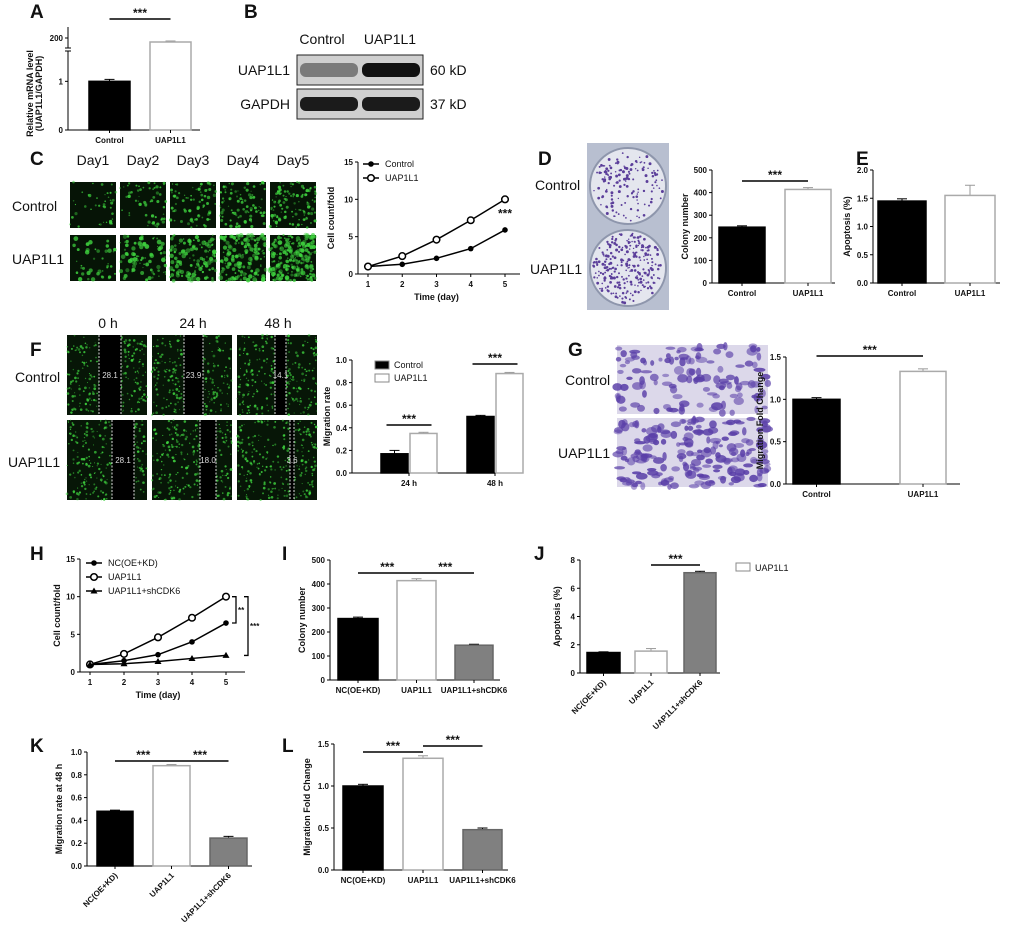 The width and height of the screenshot is (1020, 931). Describe the element at coordinates (816, 494) in the screenshot. I see `x-tick-label: Control` at that location.